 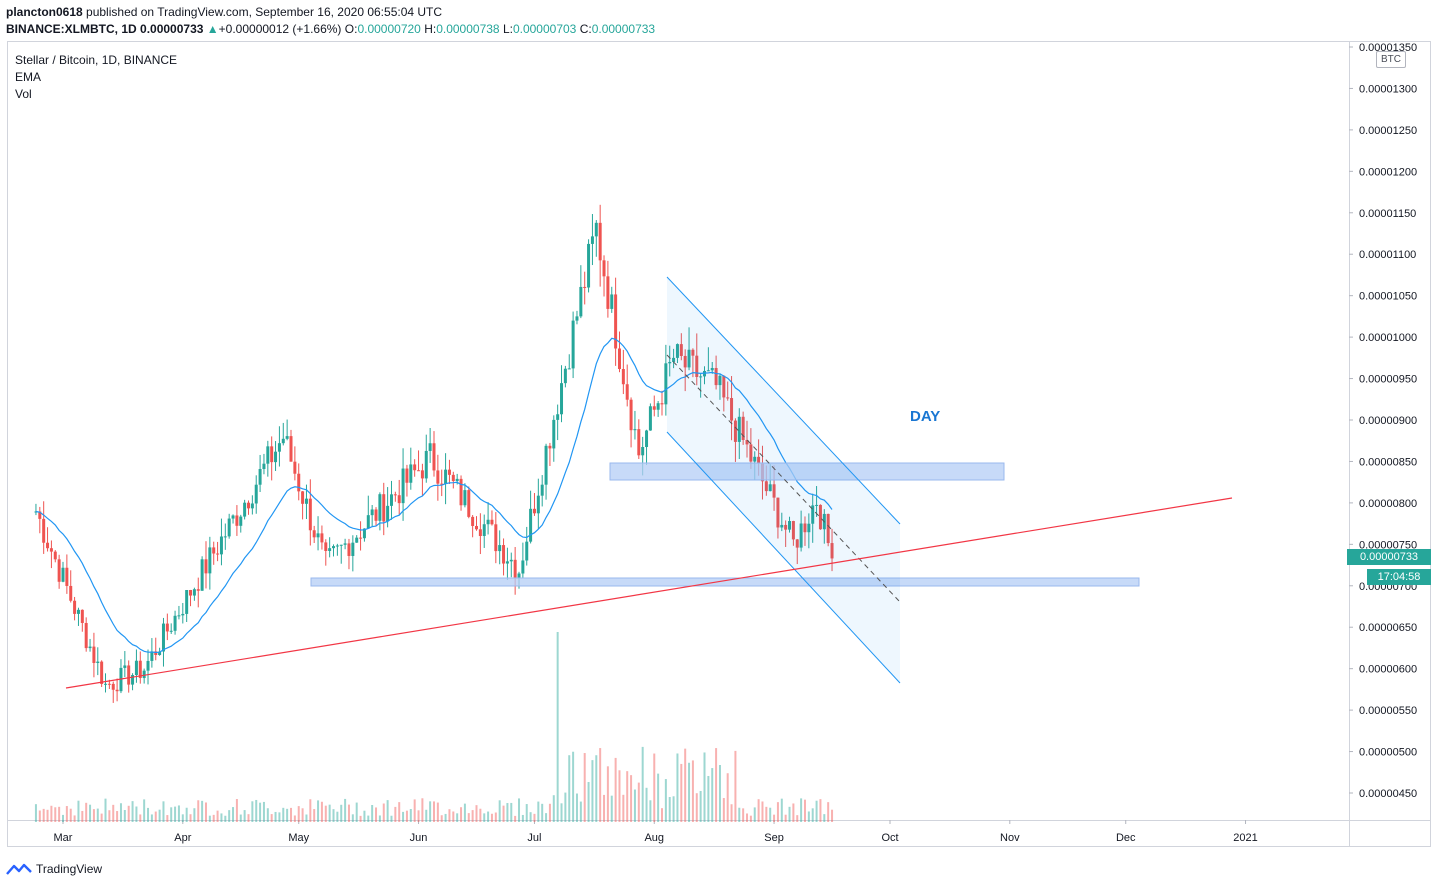 I want to click on currency-badge: BTC, so click(x=1391, y=59).